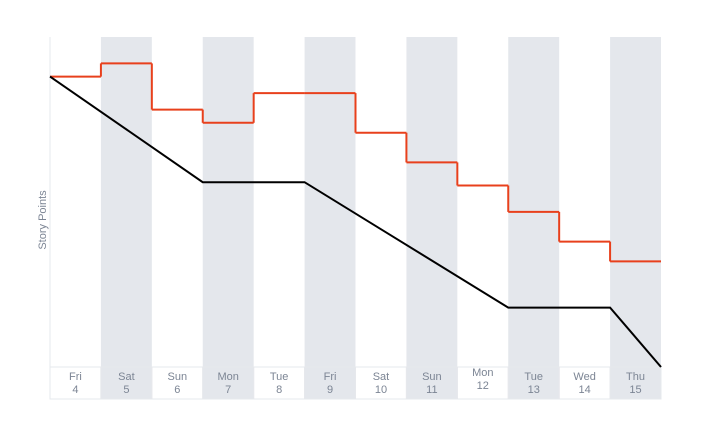  Describe the element at coordinates (228, 390) in the screenshot. I see `x-tick-label: 7` at that location.